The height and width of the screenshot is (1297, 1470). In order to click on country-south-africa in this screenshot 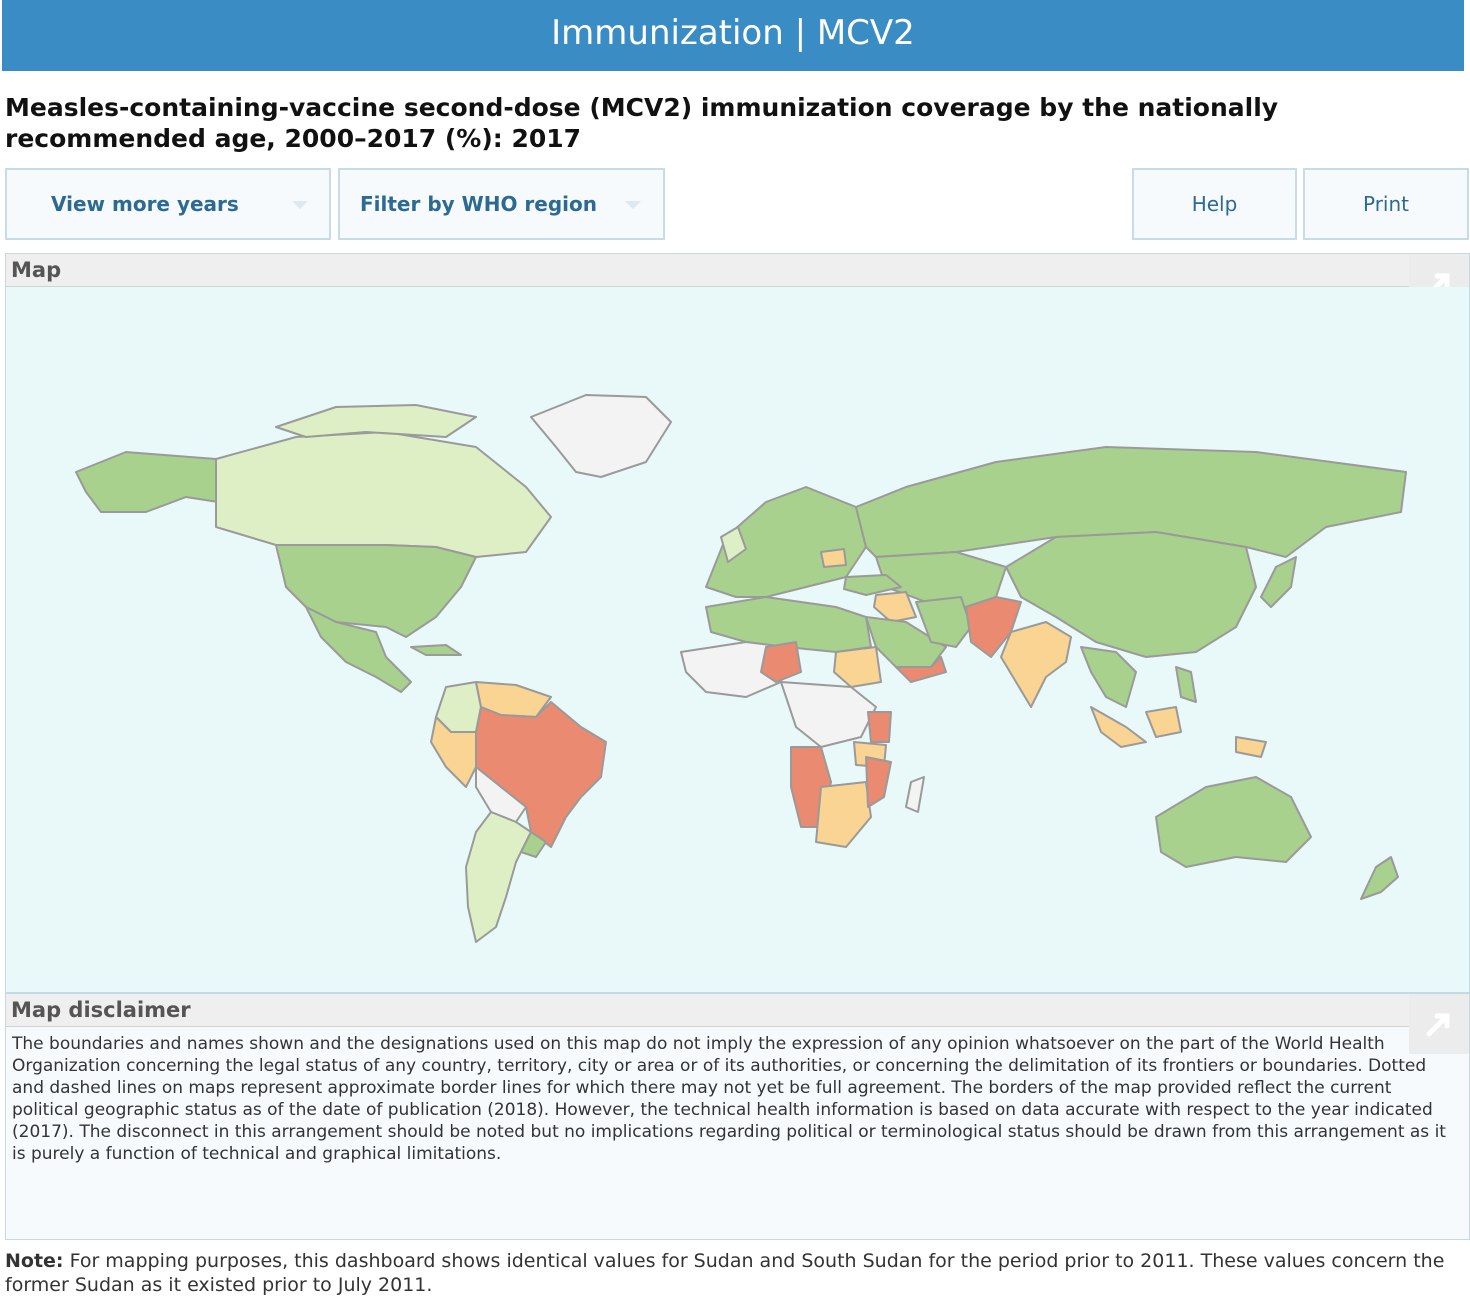, I will do `click(843, 814)`.